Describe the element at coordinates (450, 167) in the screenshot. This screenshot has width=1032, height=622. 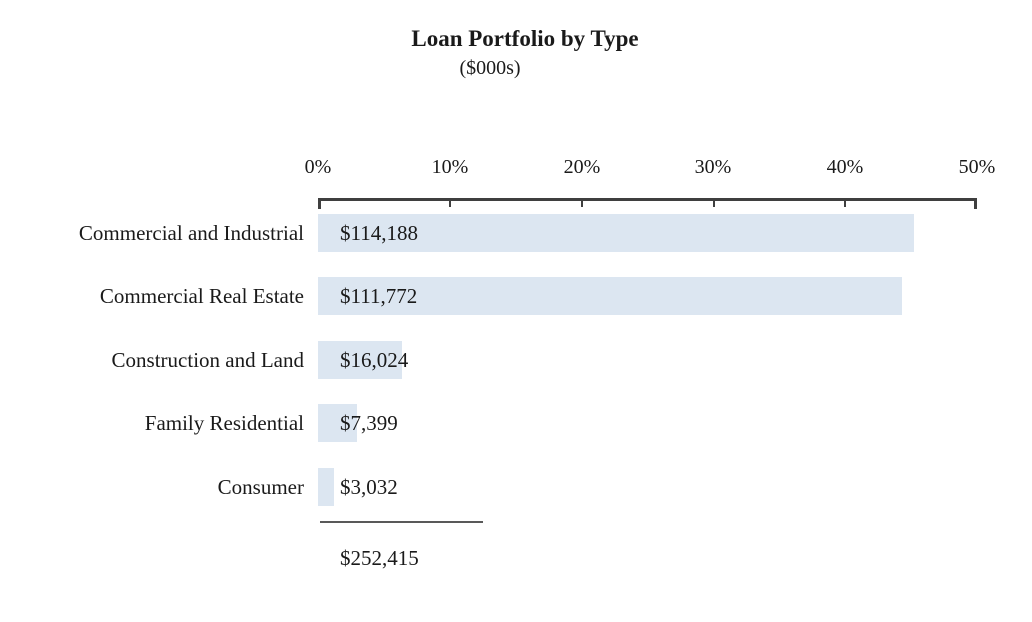
I see `axis-tick-label-10: 10%` at that location.